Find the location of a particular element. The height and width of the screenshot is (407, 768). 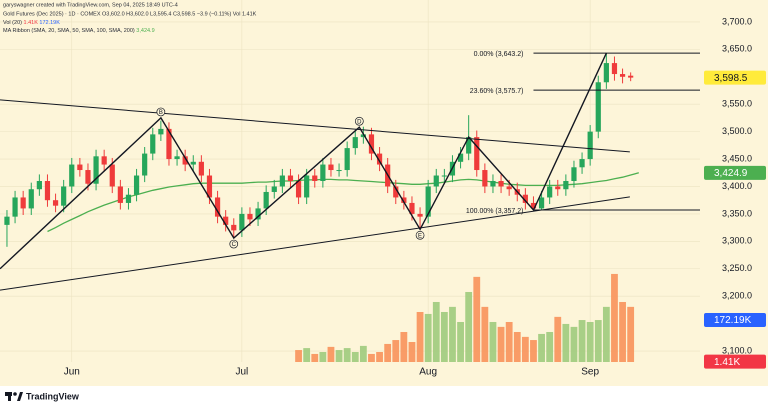

indicator-value: 172.19K is located at coordinates (49, 23).